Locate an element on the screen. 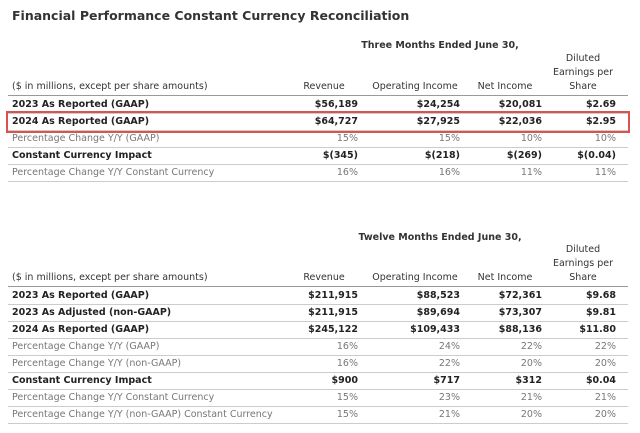 The width and height of the screenshot is (640, 433). cell-value: $245,122 is located at coordinates (333, 329).